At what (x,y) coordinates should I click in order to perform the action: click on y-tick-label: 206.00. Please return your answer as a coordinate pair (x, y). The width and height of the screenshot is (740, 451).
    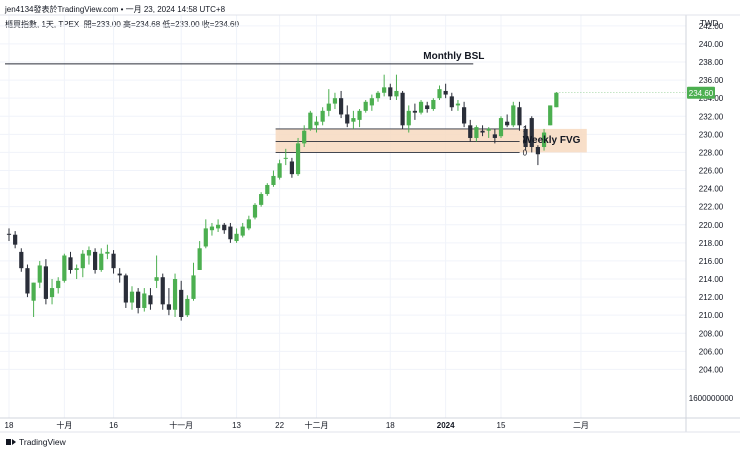
    Looking at the image, I should click on (711, 351).